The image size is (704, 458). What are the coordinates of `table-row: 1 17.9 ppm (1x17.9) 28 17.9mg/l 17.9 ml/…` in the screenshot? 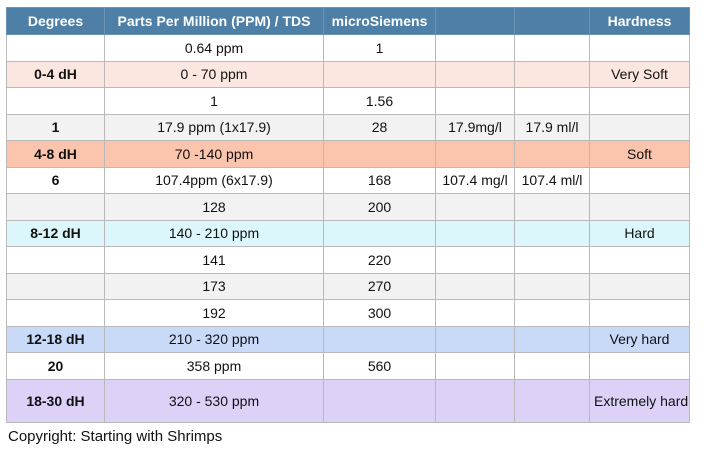 It's located at (348, 127).